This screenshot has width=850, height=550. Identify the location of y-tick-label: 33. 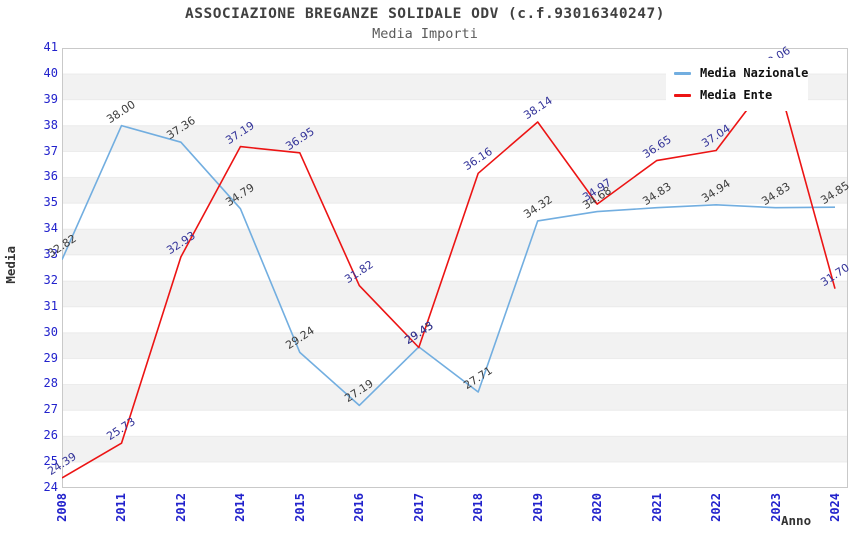
(50, 254).